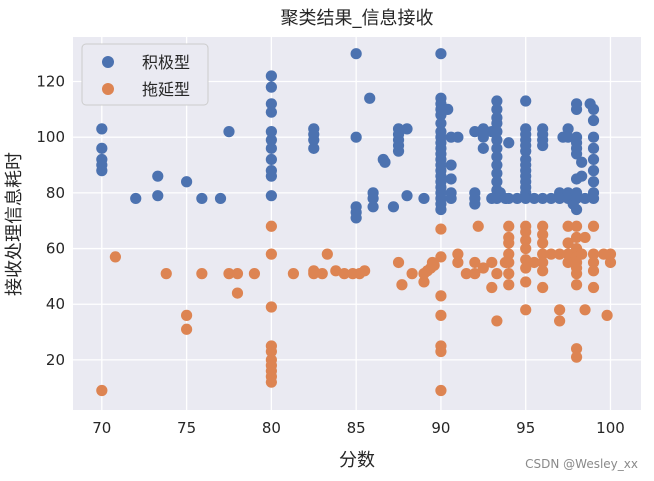 The image size is (654, 481). What do you see at coordinates (50, 82) in the screenshot?
I see `y-tick-label: 120` at bounding box center [50, 82].